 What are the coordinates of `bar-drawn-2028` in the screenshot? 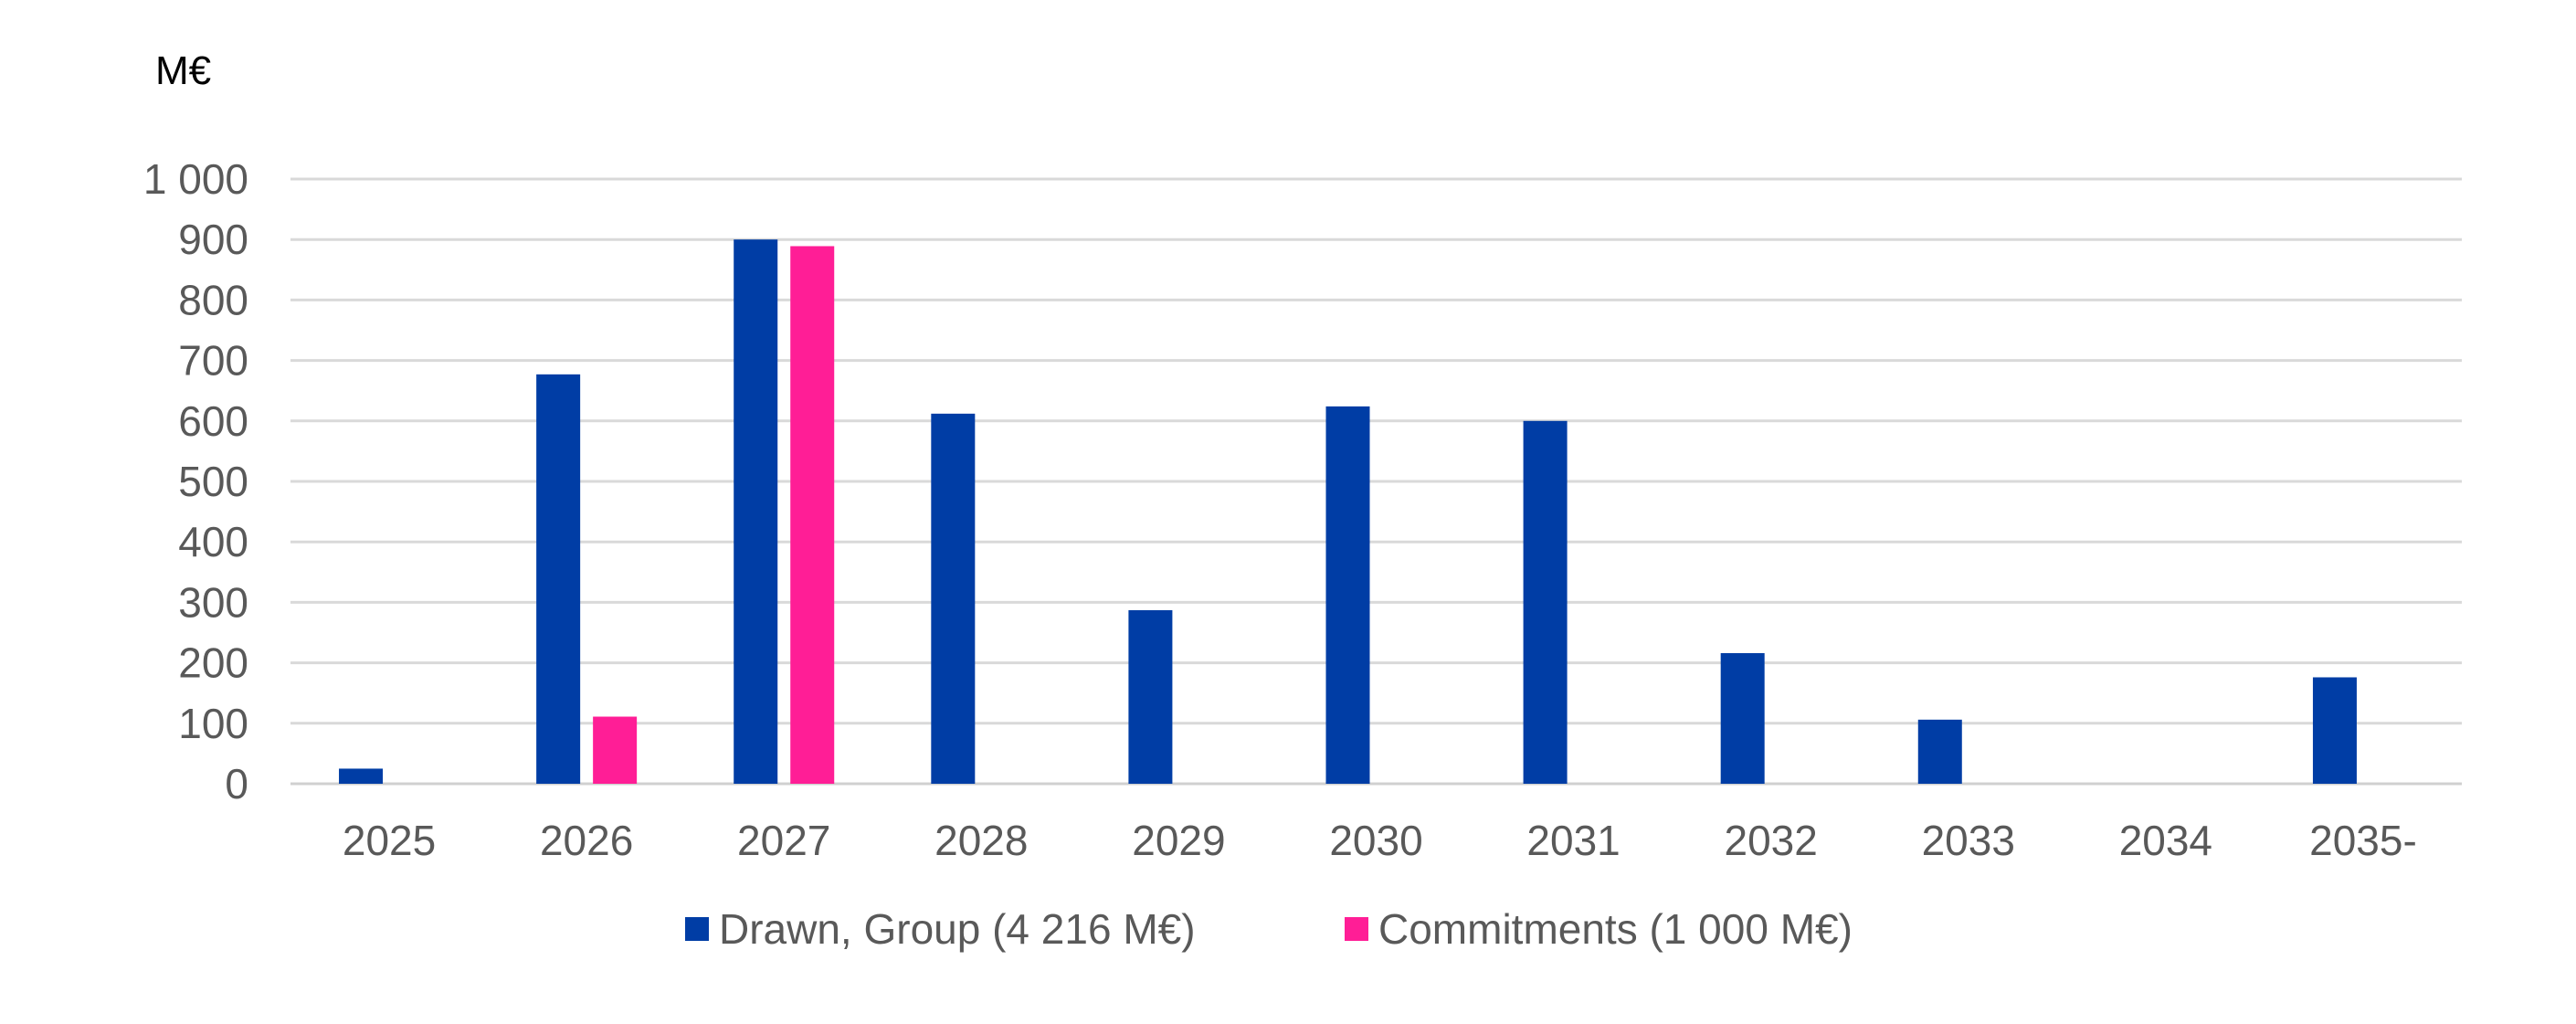 It's located at (953, 598).